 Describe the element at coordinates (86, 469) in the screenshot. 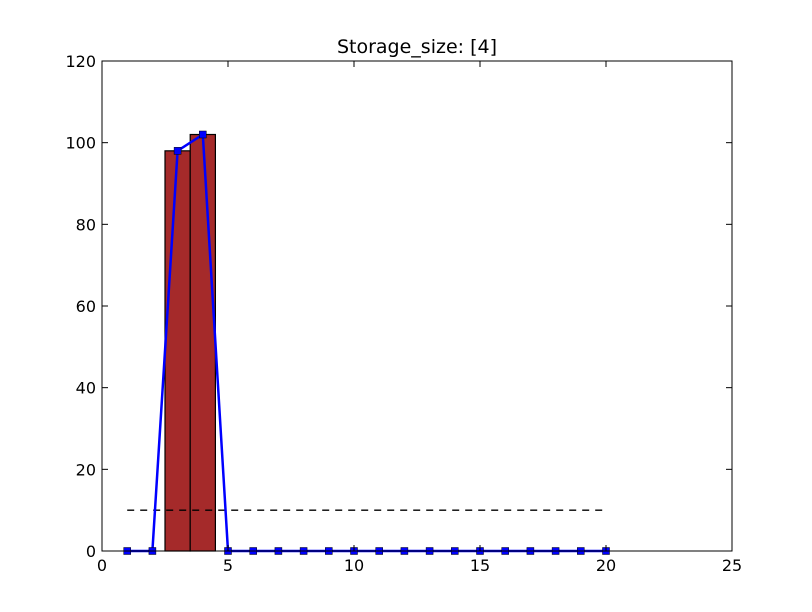

I see `y-tick-label: 20` at that location.